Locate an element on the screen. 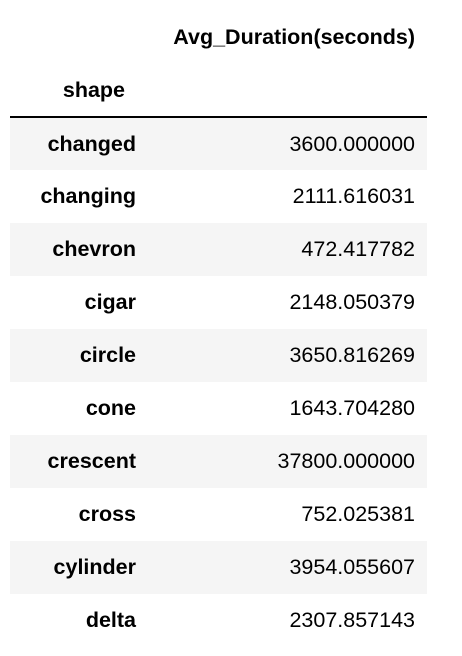 The image size is (462, 656). index-name-header: shape is located at coordinates (73, 91).